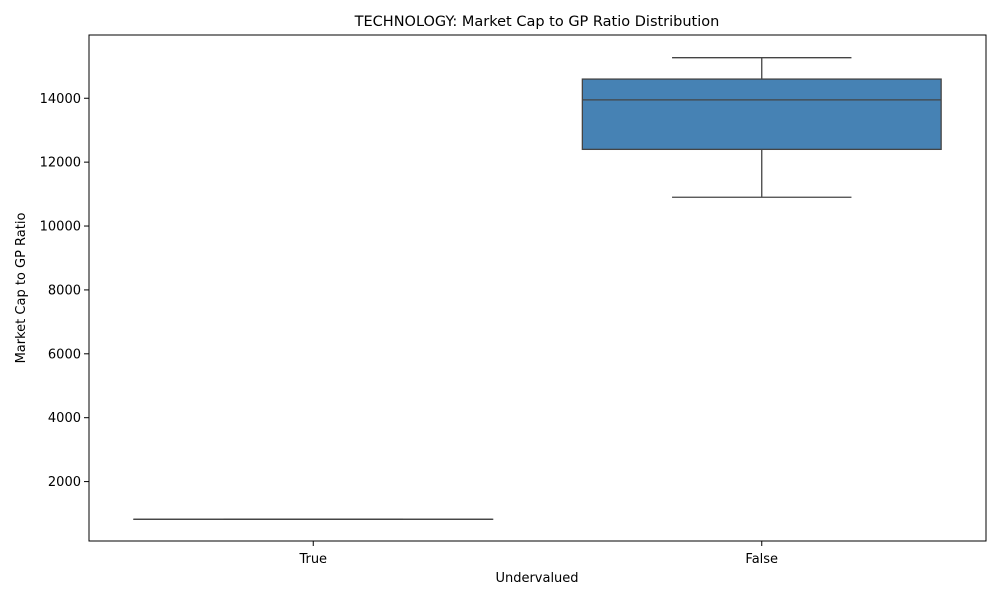  I want to click on y-tick-label: 4000, so click(64, 418).